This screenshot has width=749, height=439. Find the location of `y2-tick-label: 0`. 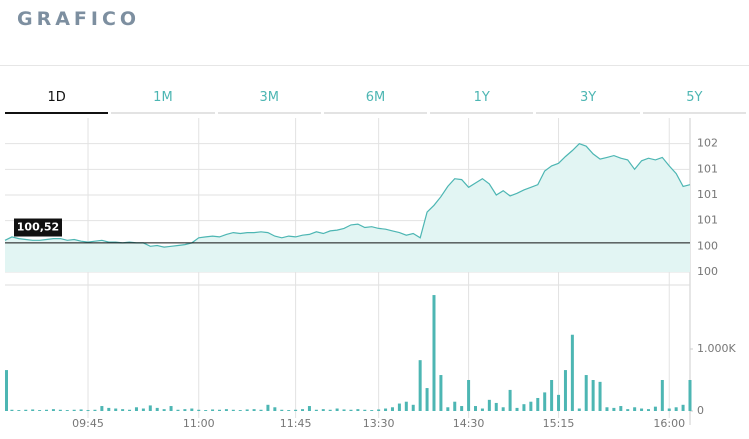

y2-tick-label: 0 is located at coordinates (700, 410).